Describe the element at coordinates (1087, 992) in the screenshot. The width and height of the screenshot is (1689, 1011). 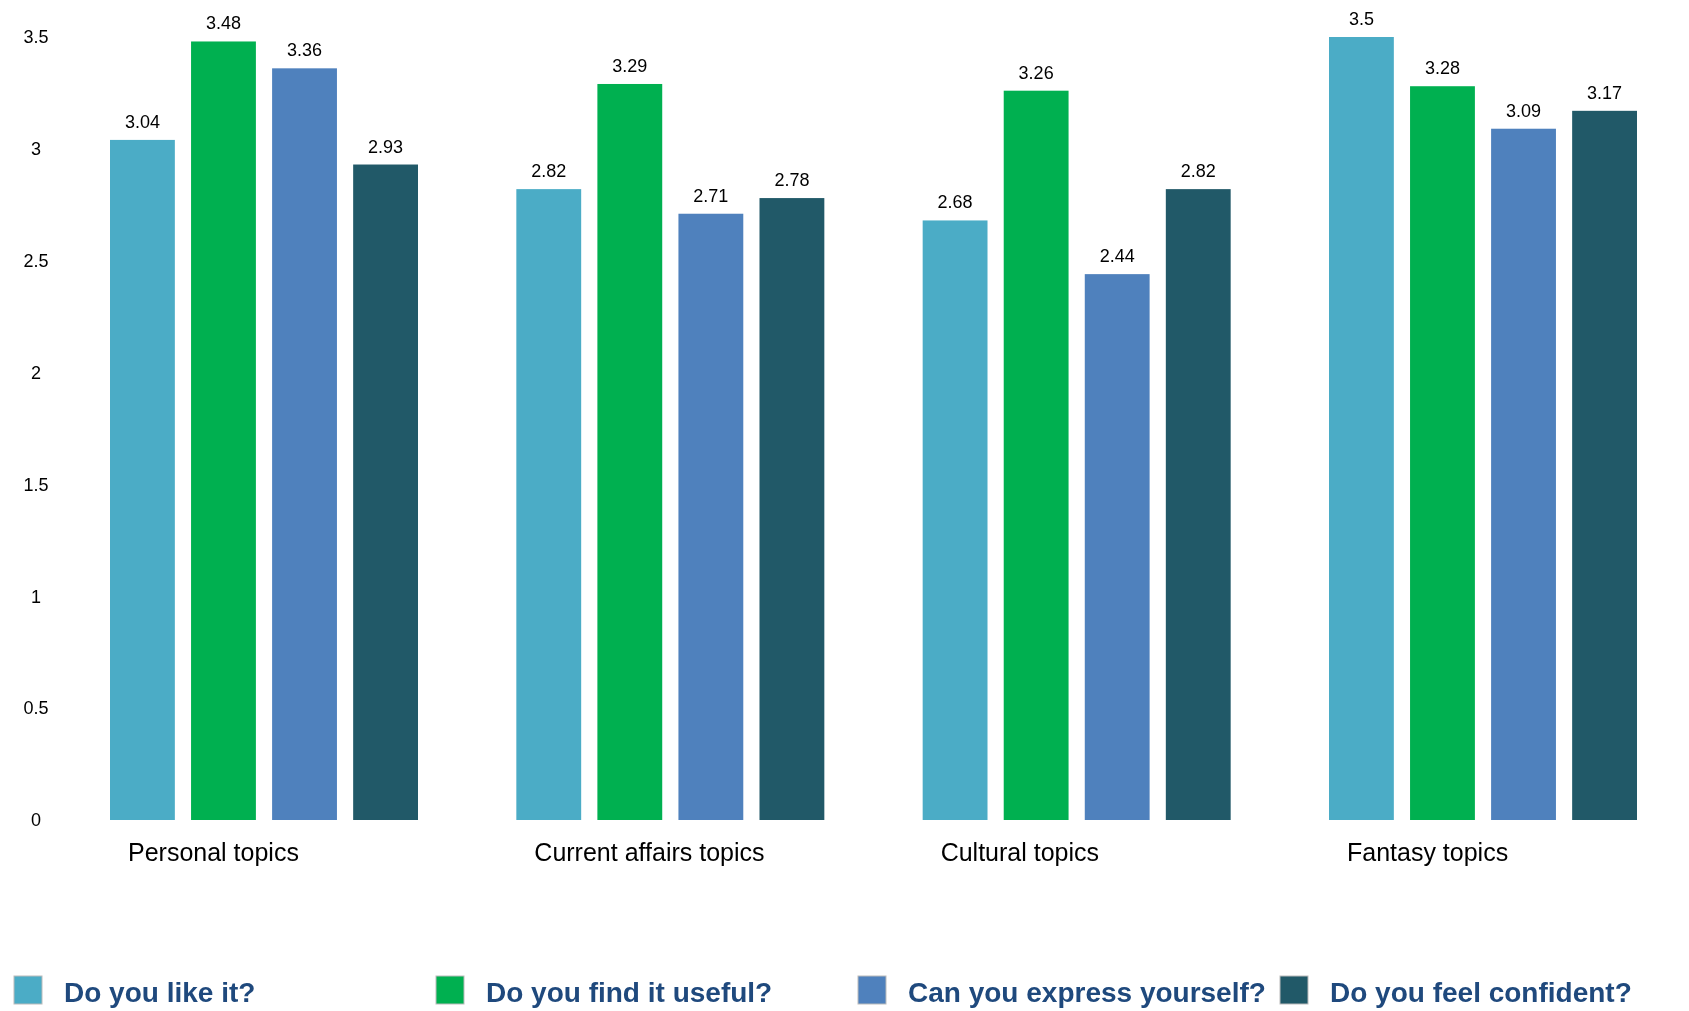
I see `legend-label: Can you express yourself?` at that location.